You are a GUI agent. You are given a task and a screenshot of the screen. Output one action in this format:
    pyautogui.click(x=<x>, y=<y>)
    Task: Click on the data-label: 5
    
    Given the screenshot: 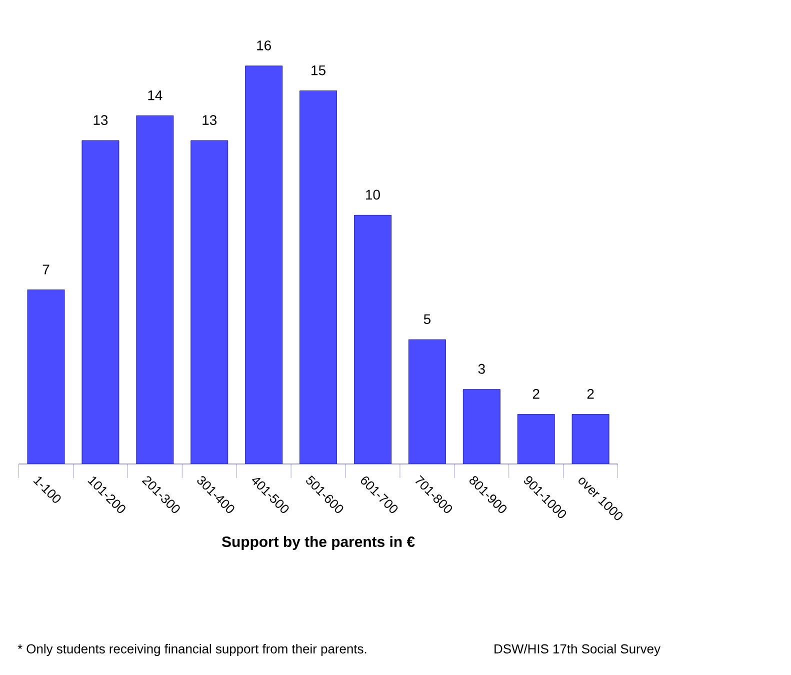 What is the action you would take?
    pyautogui.click(x=427, y=319)
    